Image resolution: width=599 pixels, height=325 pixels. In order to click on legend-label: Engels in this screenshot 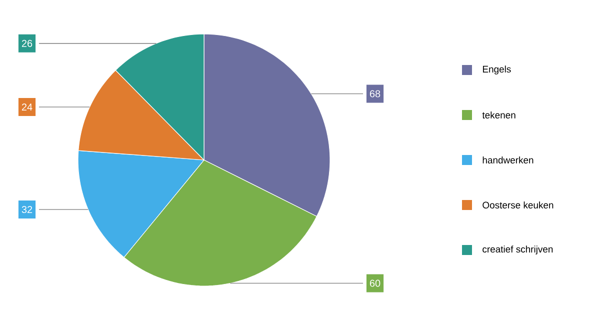, I will do `click(496, 70)`.